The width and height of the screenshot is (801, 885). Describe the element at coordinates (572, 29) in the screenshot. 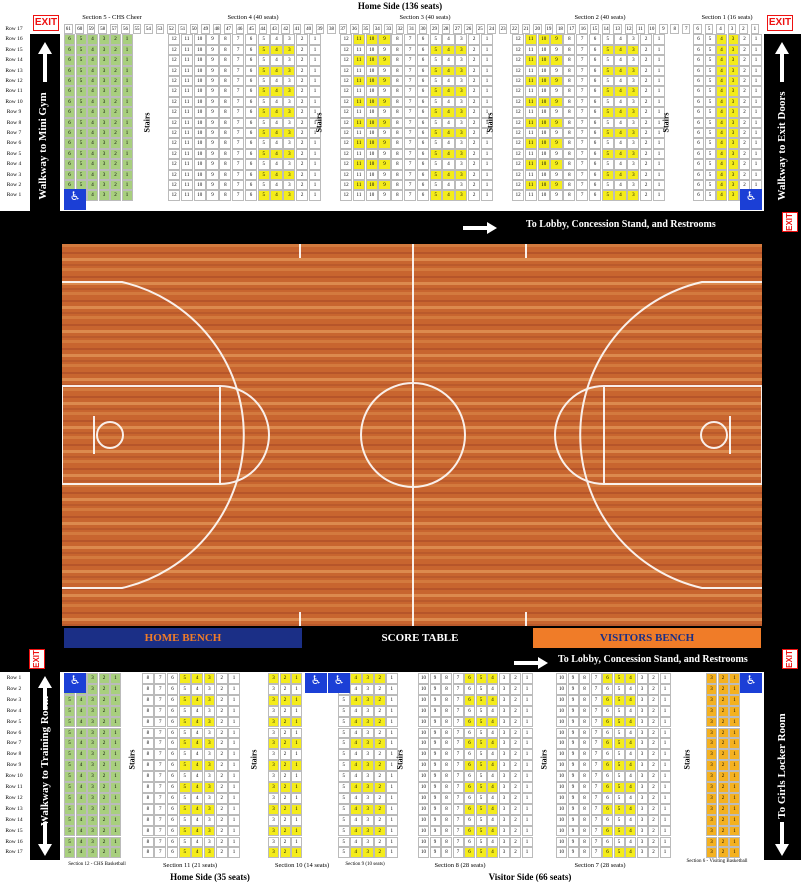

I see `seat-number-header: 17` at that location.